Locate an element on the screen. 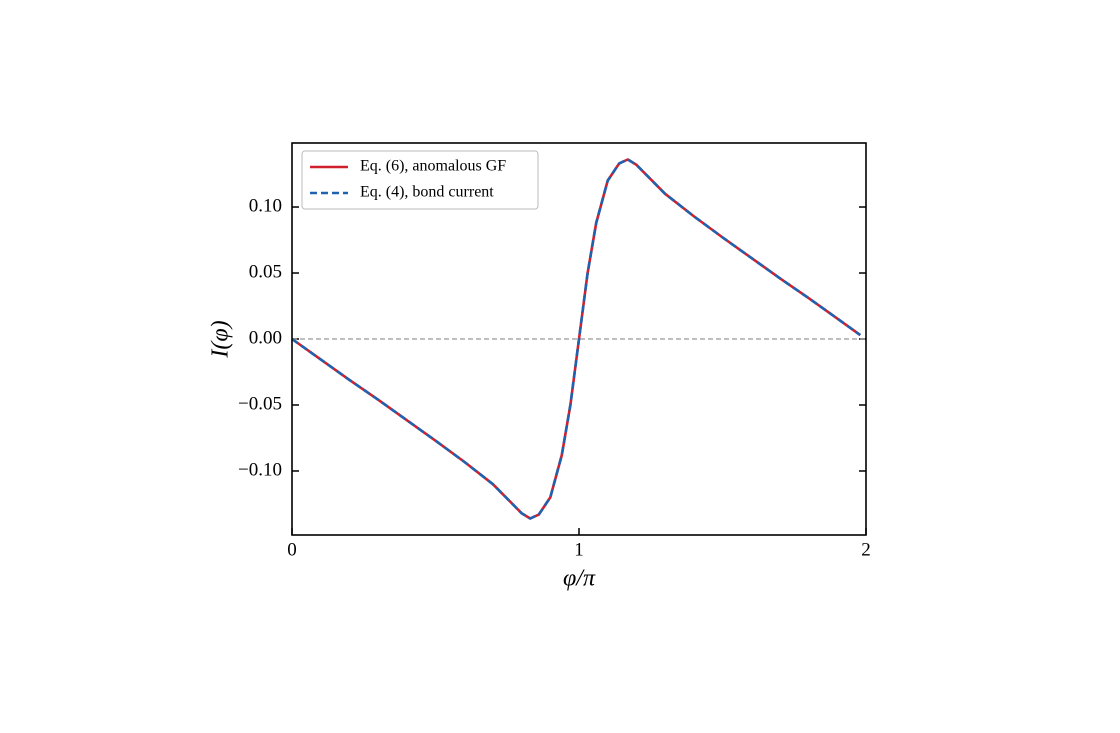 This screenshot has width=1120, height=733. y-tick-label: −0.10 is located at coordinates (260, 469).